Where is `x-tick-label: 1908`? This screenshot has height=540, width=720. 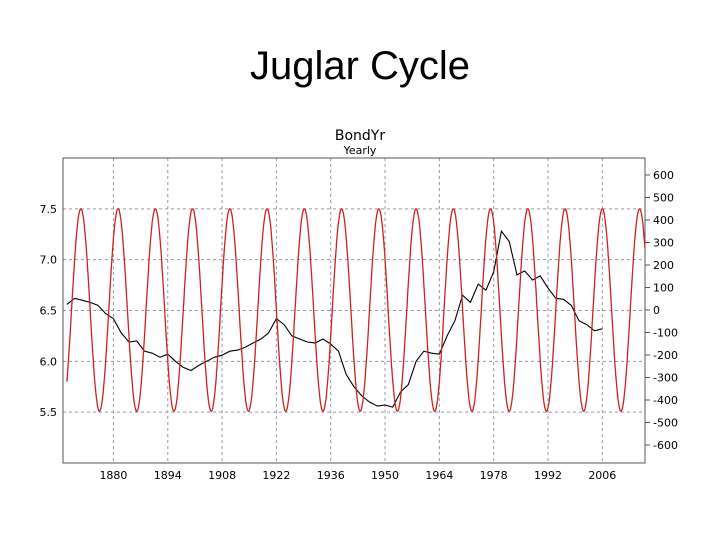
x-tick-label: 1908 is located at coordinates (222, 475).